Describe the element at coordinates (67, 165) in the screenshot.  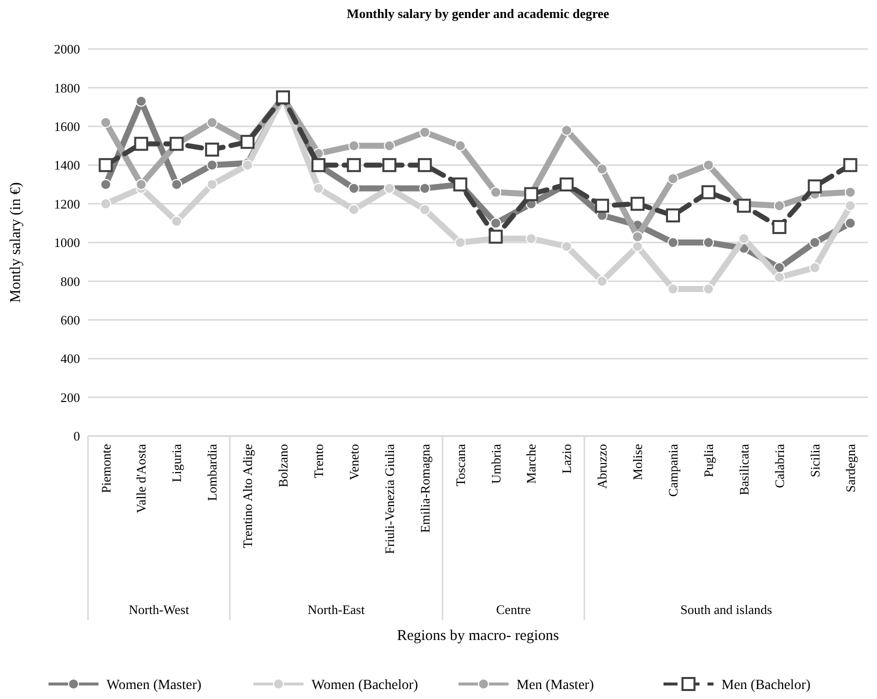
I see `y-tick-label: 1400` at that location.